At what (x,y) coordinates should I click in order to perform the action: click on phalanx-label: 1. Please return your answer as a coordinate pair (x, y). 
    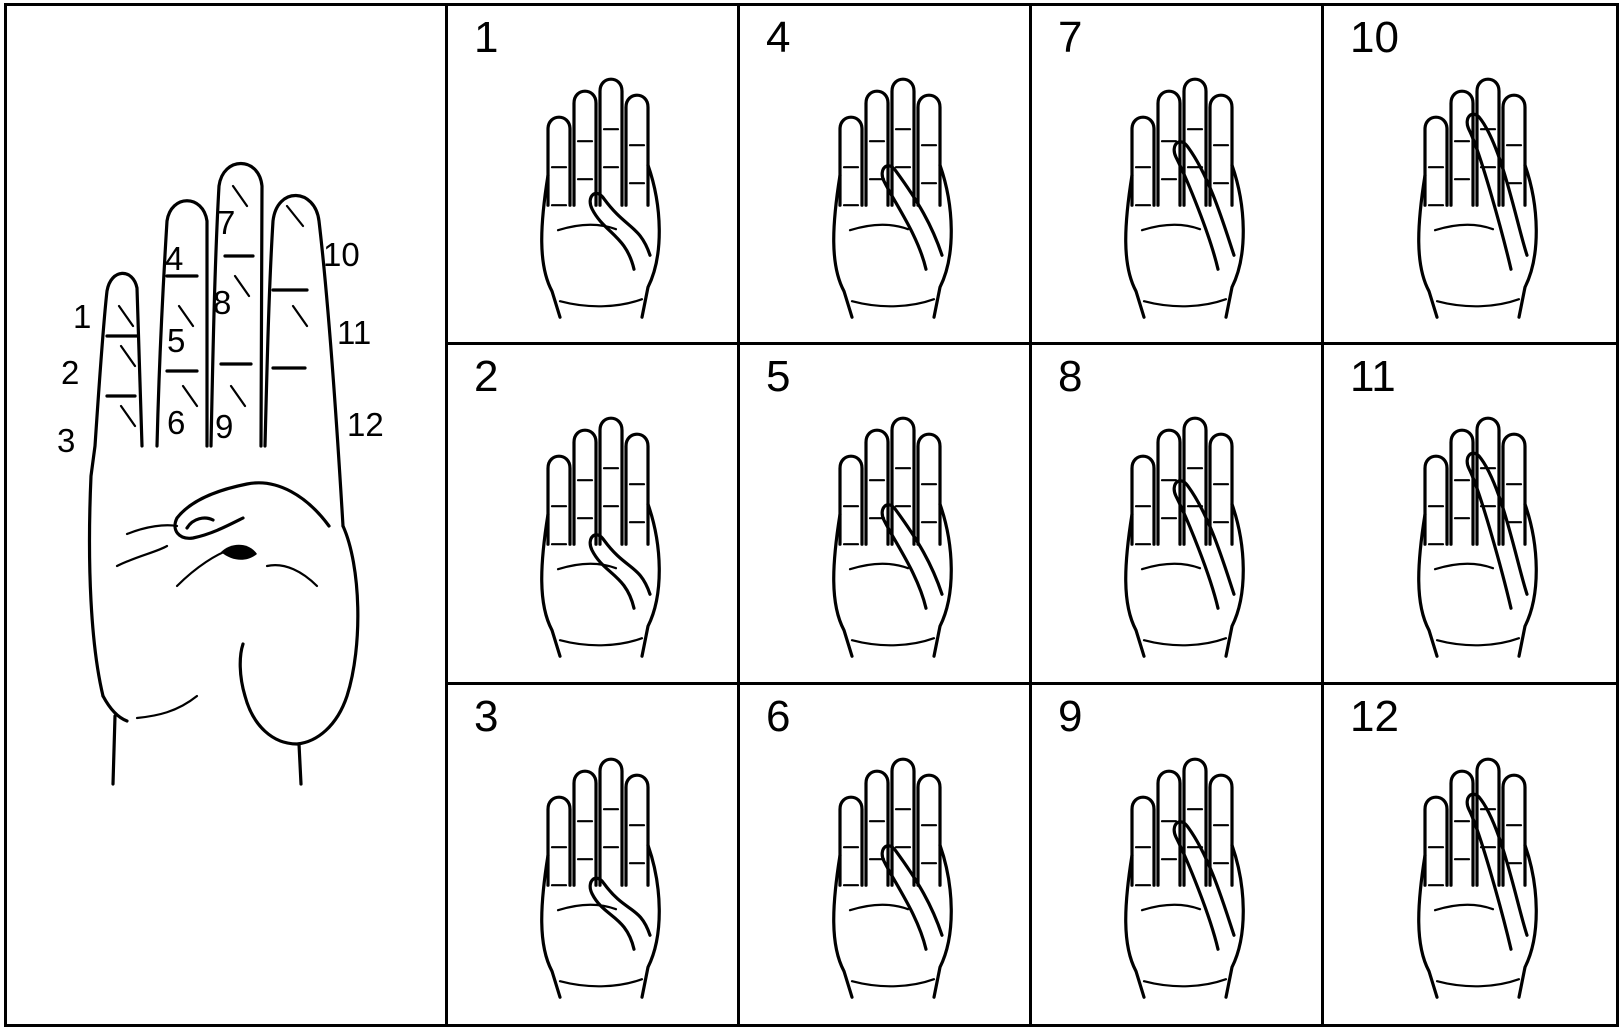
    Looking at the image, I should click on (82, 316).